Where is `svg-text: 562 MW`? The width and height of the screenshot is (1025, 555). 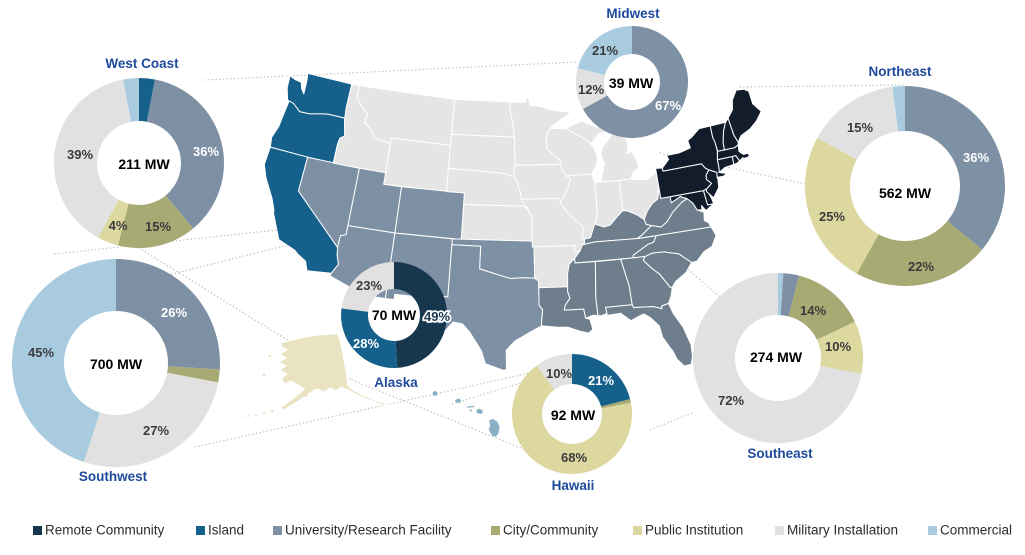
svg-text: 562 MW is located at coordinates (905, 193).